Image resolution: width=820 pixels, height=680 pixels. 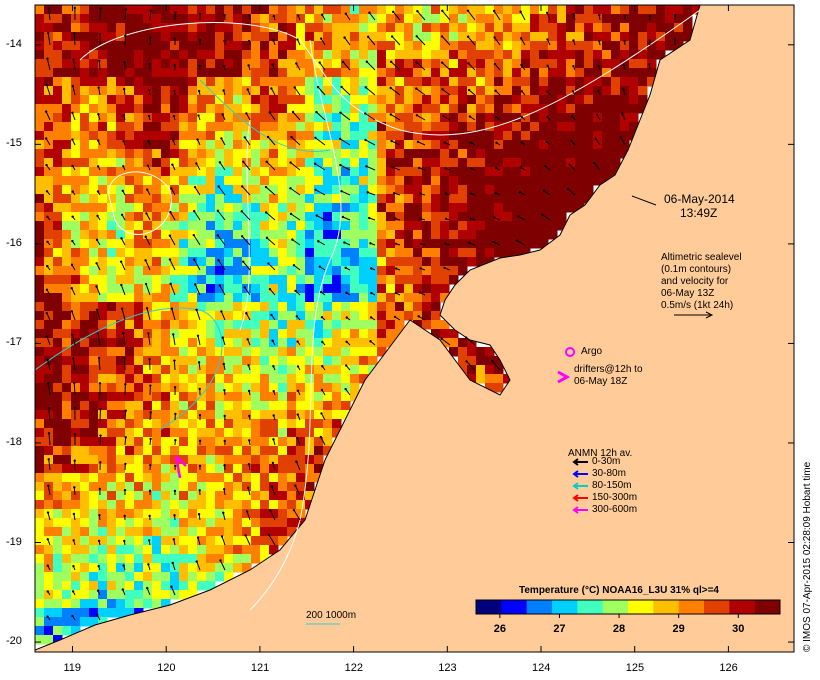 I want to click on isobath-label: 200 1000m, so click(x=331, y=615).